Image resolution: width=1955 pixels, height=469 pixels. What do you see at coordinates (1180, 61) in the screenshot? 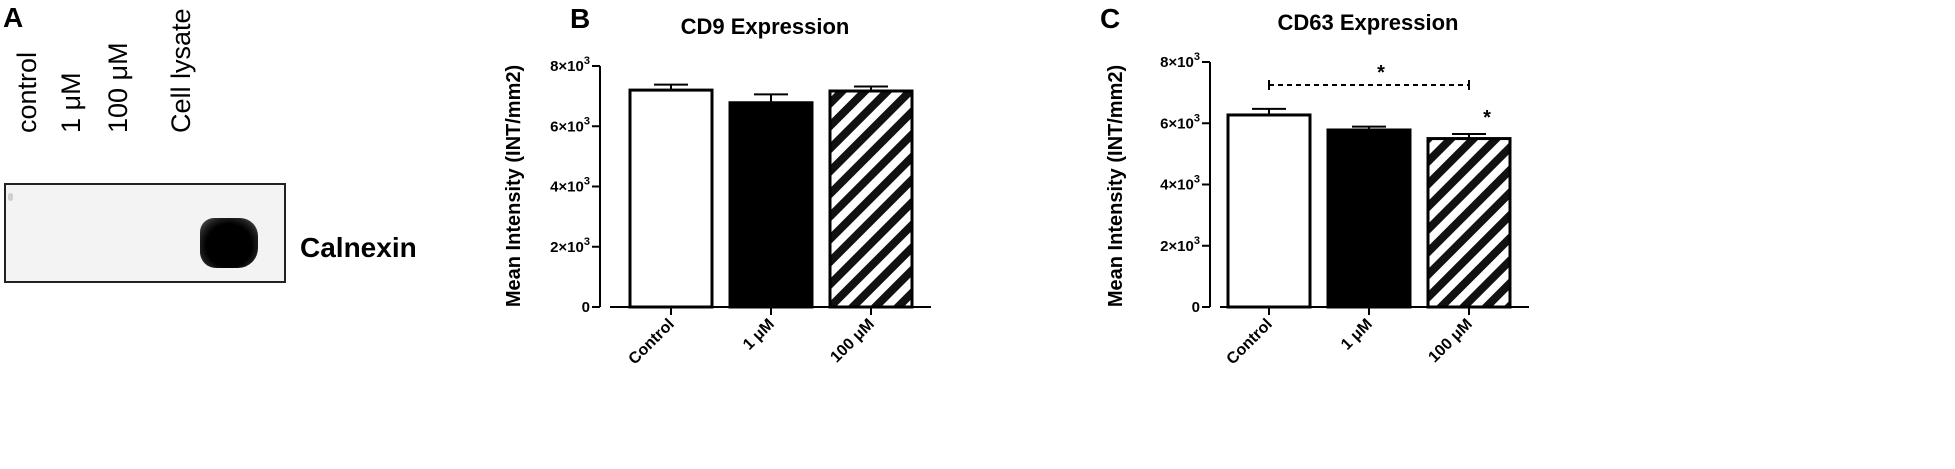
I see `panel-c-y-tick-label: 8×10³` at bounding box center [1180, 61].